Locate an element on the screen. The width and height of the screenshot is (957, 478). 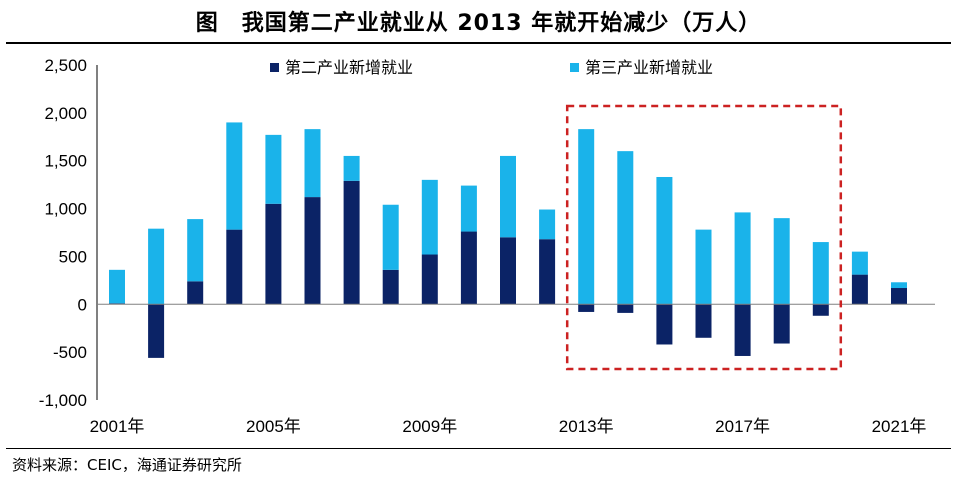
legend-label-tertiary: 第三产业新增就业 is located at coordinates (649, 67).